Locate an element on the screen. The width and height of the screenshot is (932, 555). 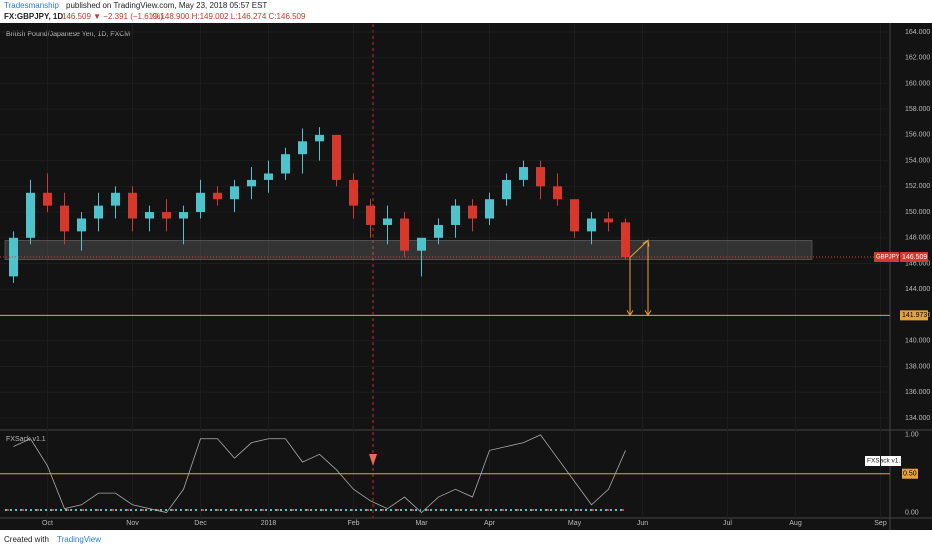
x-tick-label: Jul is located at coordinates (727, 523).